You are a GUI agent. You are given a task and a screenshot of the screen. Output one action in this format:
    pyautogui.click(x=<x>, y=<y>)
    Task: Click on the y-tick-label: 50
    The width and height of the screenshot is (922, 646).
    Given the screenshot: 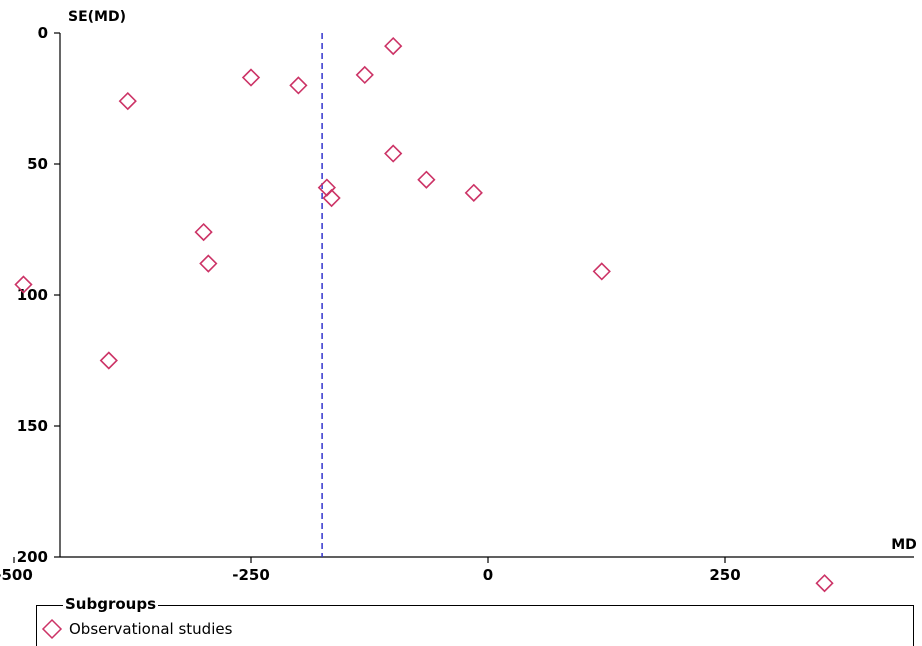 What is the action you would take?
    pyautogui.click(x=37, y=164)
    